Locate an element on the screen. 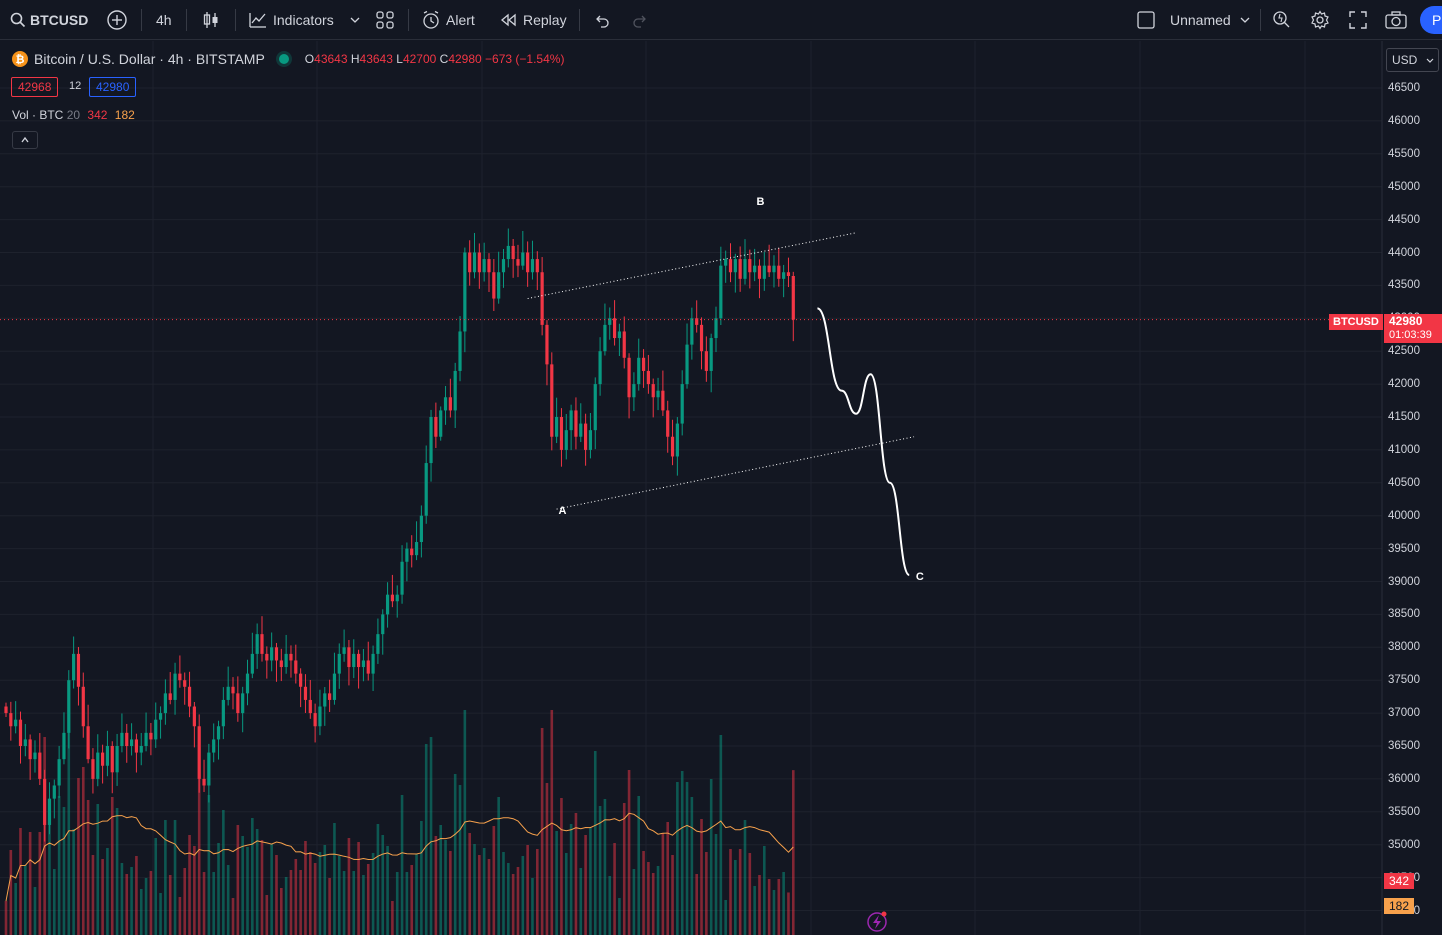 This screenshot has height=935, width=1442. chart-type-button is located at coordinates (211, 20).